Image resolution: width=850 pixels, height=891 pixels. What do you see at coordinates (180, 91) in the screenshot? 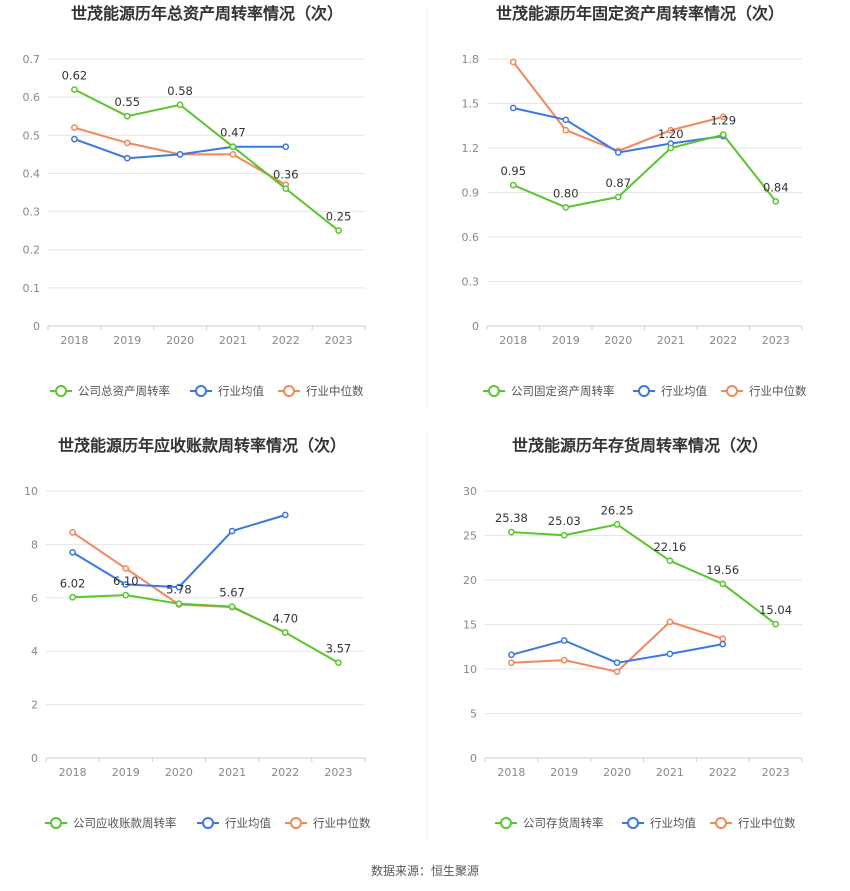
I see `data-label: 0.58` at bounding box center [180, 91].